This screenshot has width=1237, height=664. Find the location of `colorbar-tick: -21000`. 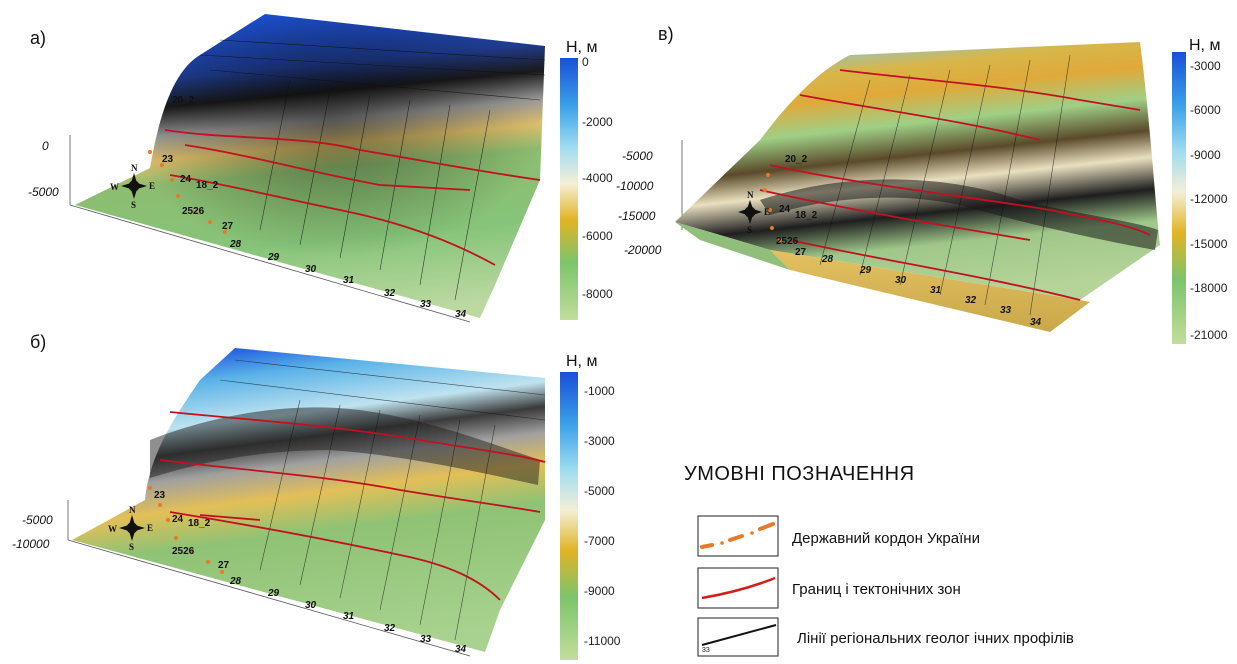

colorbar-tick: -21000 is located at coordinates (1209, 335).